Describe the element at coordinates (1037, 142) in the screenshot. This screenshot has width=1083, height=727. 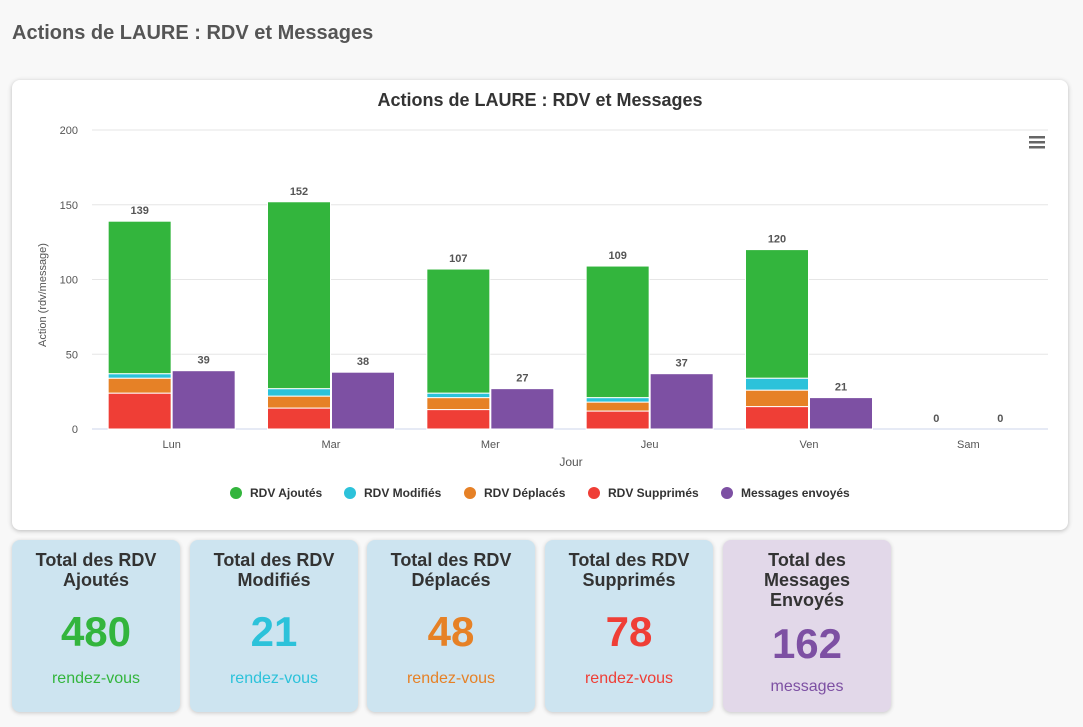
I see `menu-icon` at that location.